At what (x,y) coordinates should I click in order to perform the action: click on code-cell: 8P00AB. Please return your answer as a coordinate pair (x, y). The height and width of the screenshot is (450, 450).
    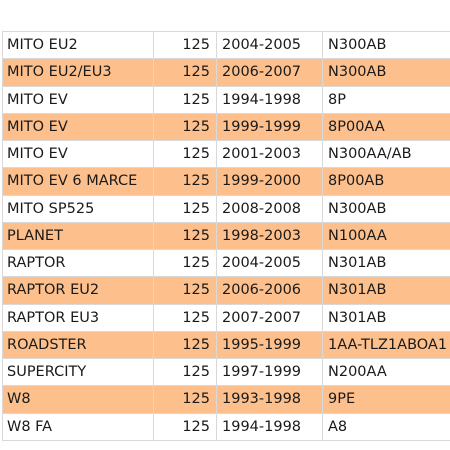
    Looking at the image, I should click on (386, 181).